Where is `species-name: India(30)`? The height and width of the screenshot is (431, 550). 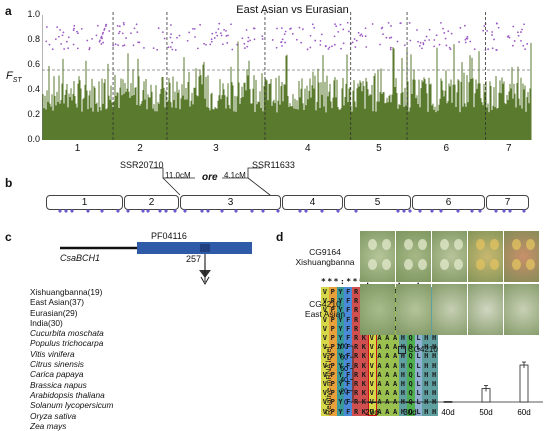 species-name: India(30) is located at coordinates (46, 322).